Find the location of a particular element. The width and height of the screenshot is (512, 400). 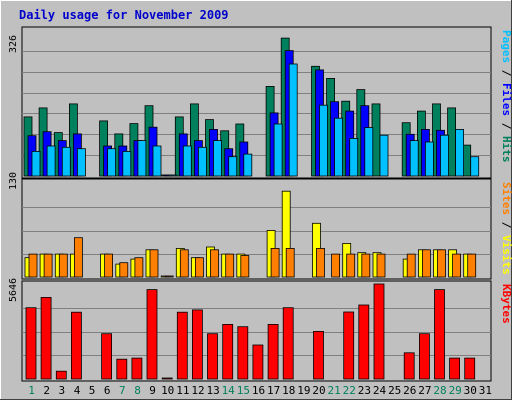

day-label: 8 is located at coordinates (137, 390).